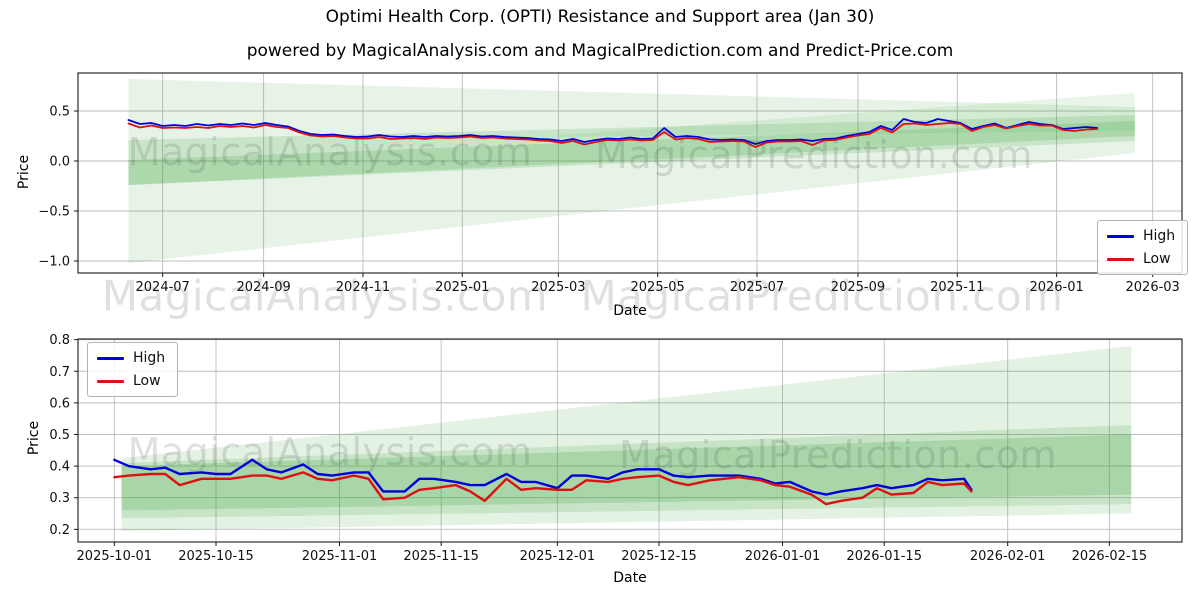 Image resolution: width=1200 pixels, height=600 pixels. Describe the element at coordinates (363, 287) in the screenshot. I see `x-tick-label: 2024-11` at that location.